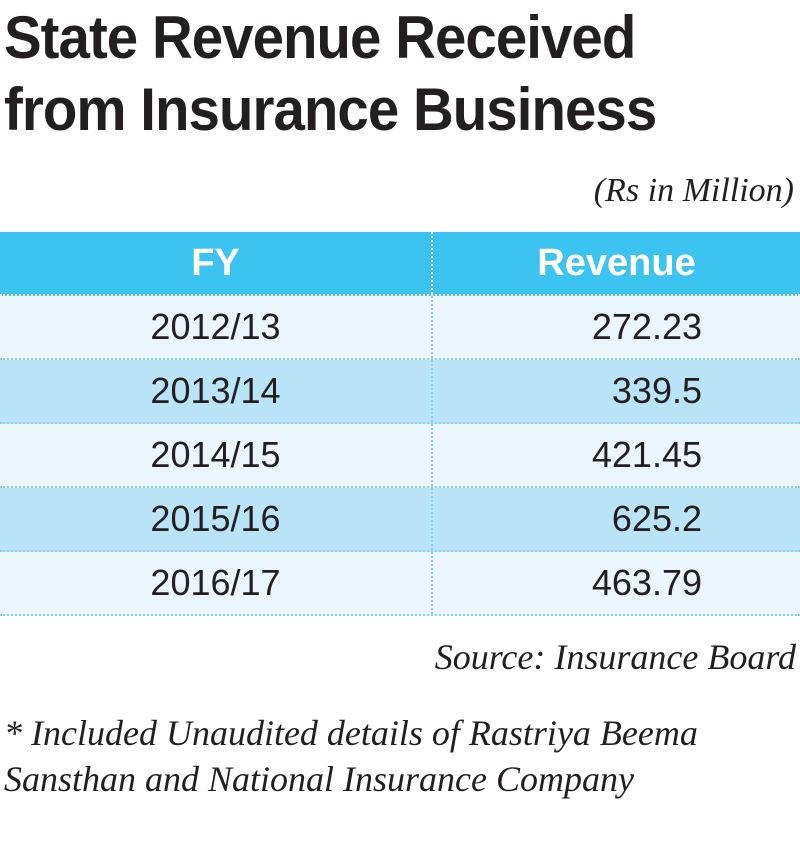  I want to click on fy-cell: 2013/14, so click(216, 391).